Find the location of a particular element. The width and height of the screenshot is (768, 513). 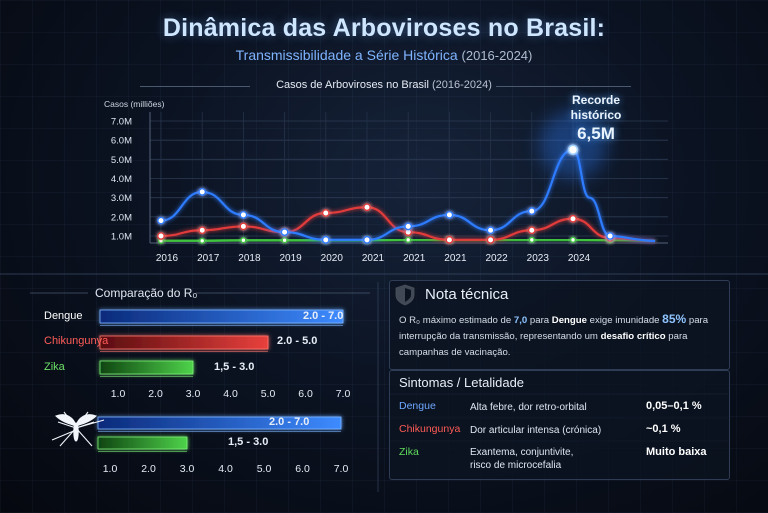

sintomas-row-dengue-desc: Alta febre, dor retro-orbital is located at coordinates (528, 407).